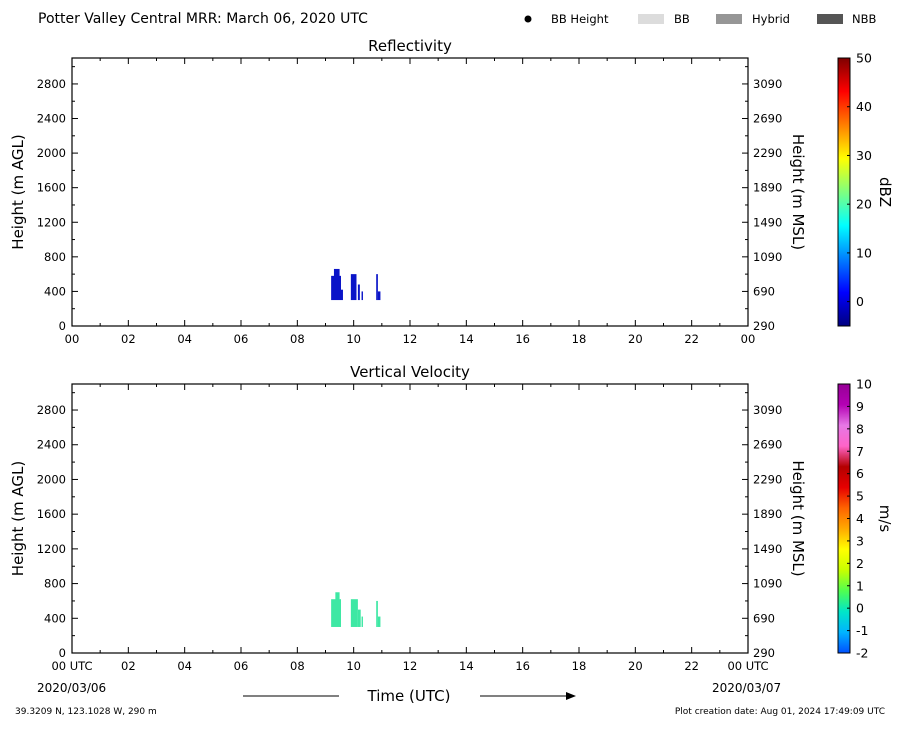  Describe the element at coordinates (885, 192) in the screenshot. I see `colorbar-label: dBZ` at that location.